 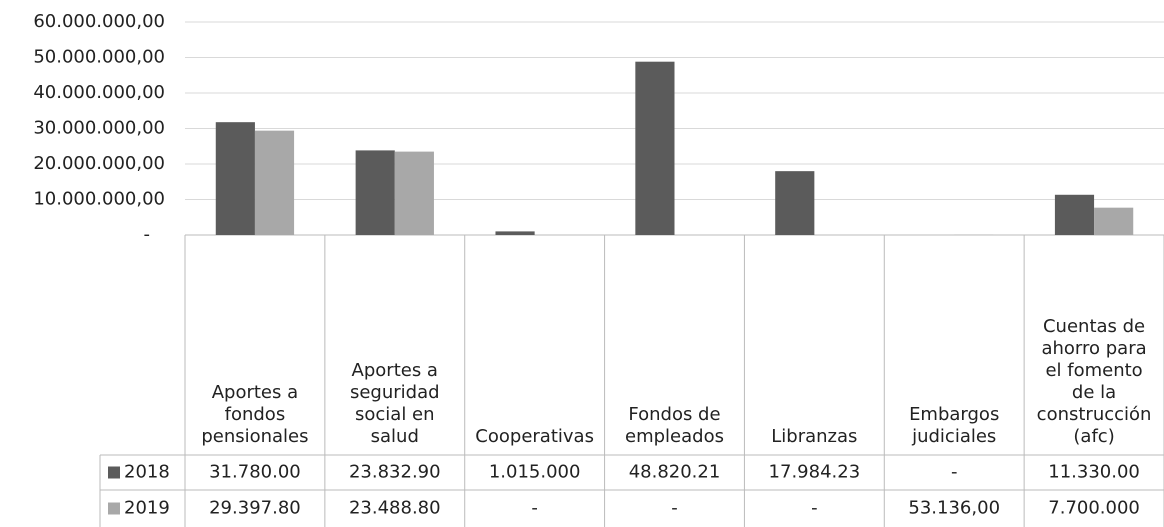 I want to click on x-tick-label: Libranzas, so click(x=814, y=436).